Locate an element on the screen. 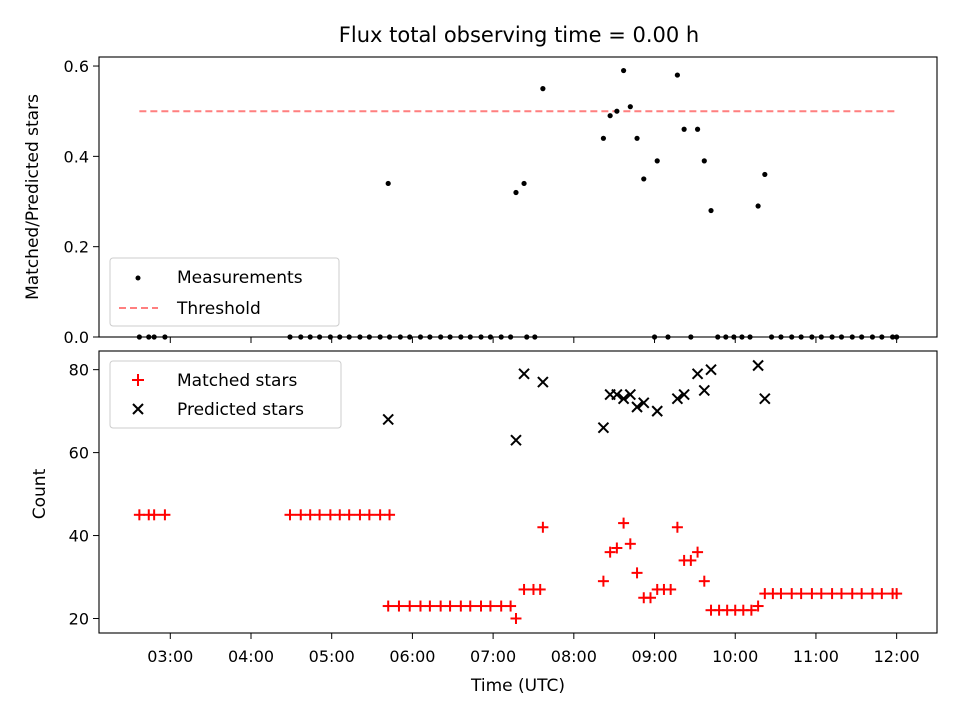 Image resolution: width=960 pixels, height=724 pixels. top-ytick-label: 0.6 is located at coordinates (76, 66).